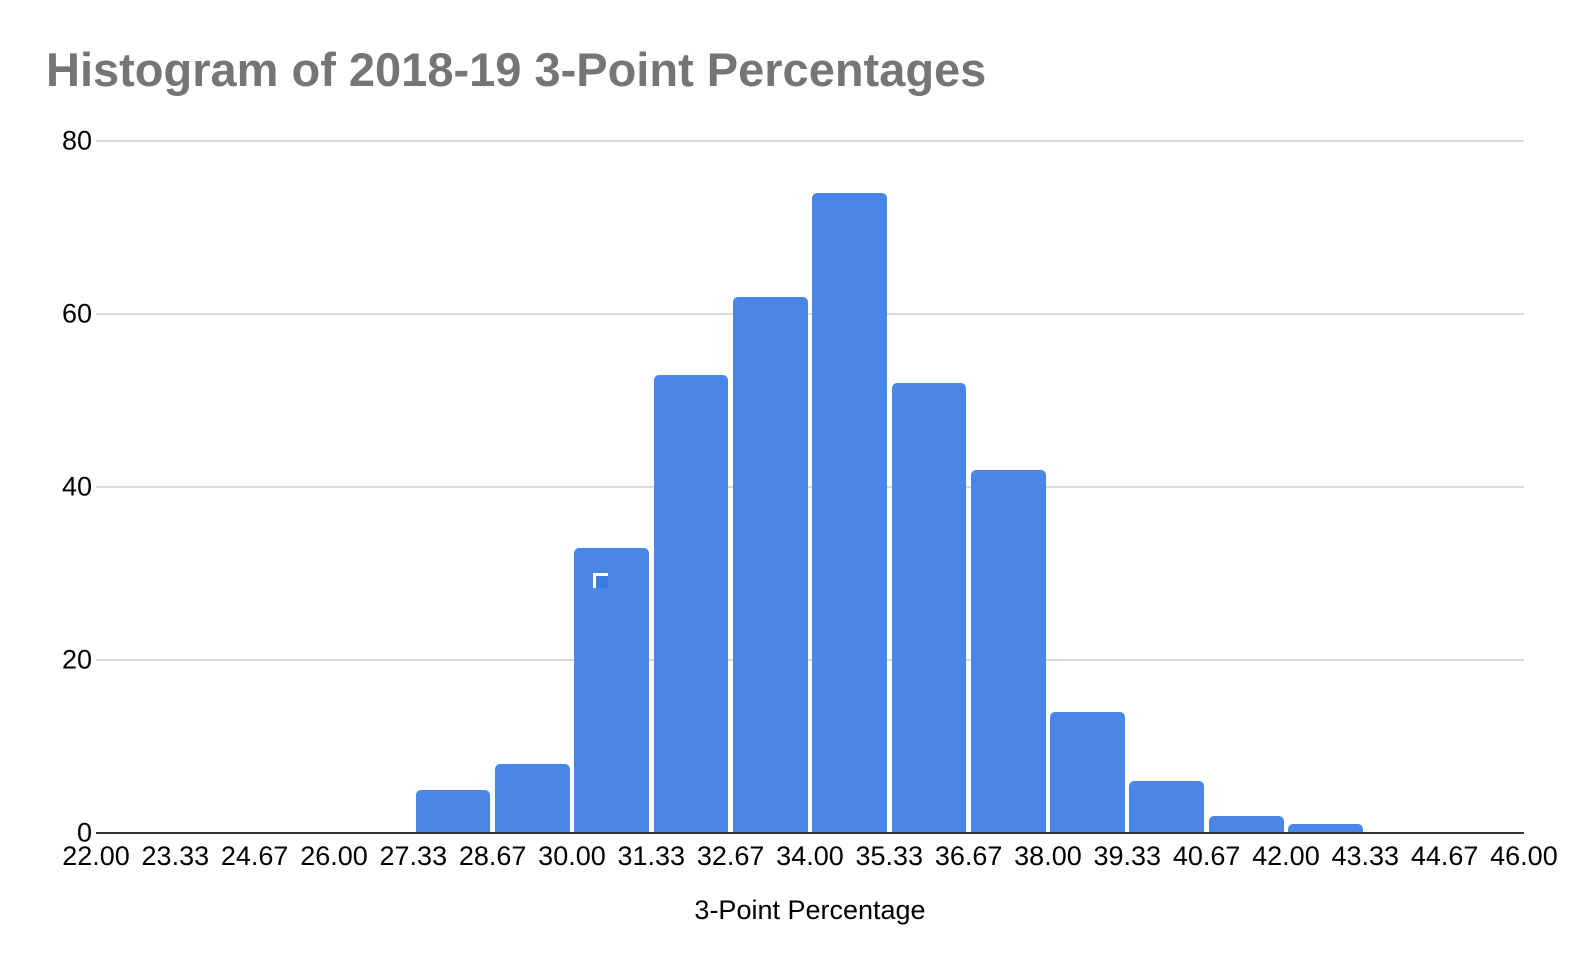  What do you see at coordinates (76, 486) in the screenshot?
I see `y-axis-tick-label: 40` at bounding box center [76, 486].